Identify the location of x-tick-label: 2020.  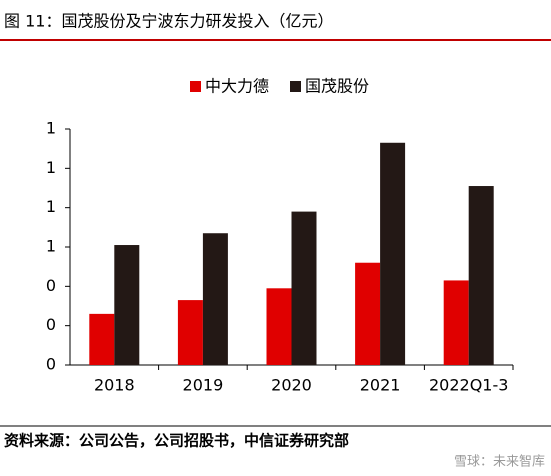
(291, 385).